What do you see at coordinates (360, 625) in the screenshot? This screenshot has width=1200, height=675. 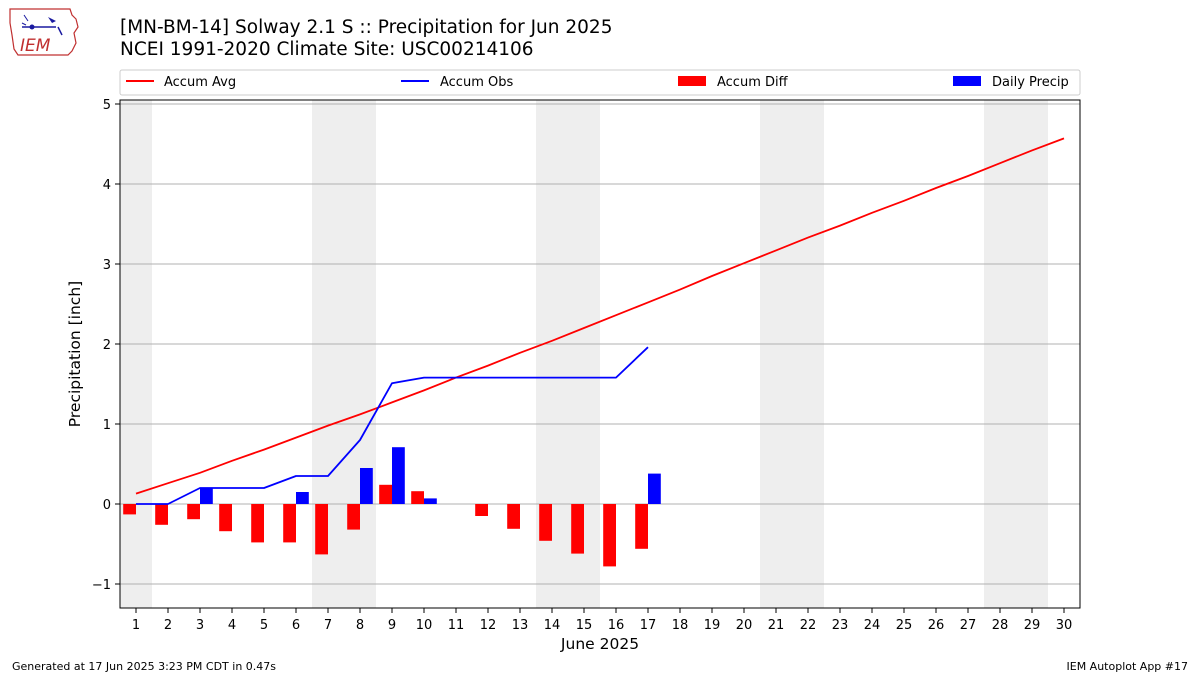 I see `x-tick-label: 8` at bounding box center [360, 625].